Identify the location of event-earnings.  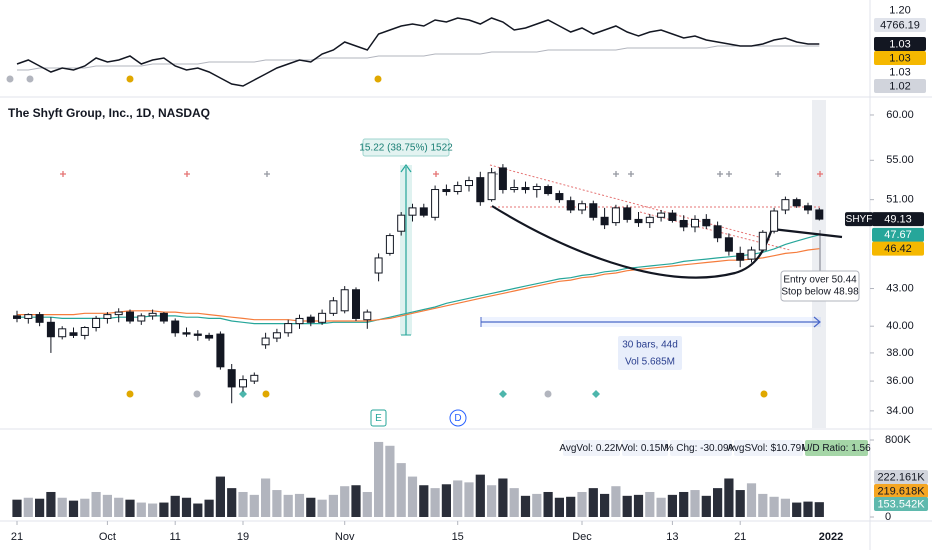
(378, 418).